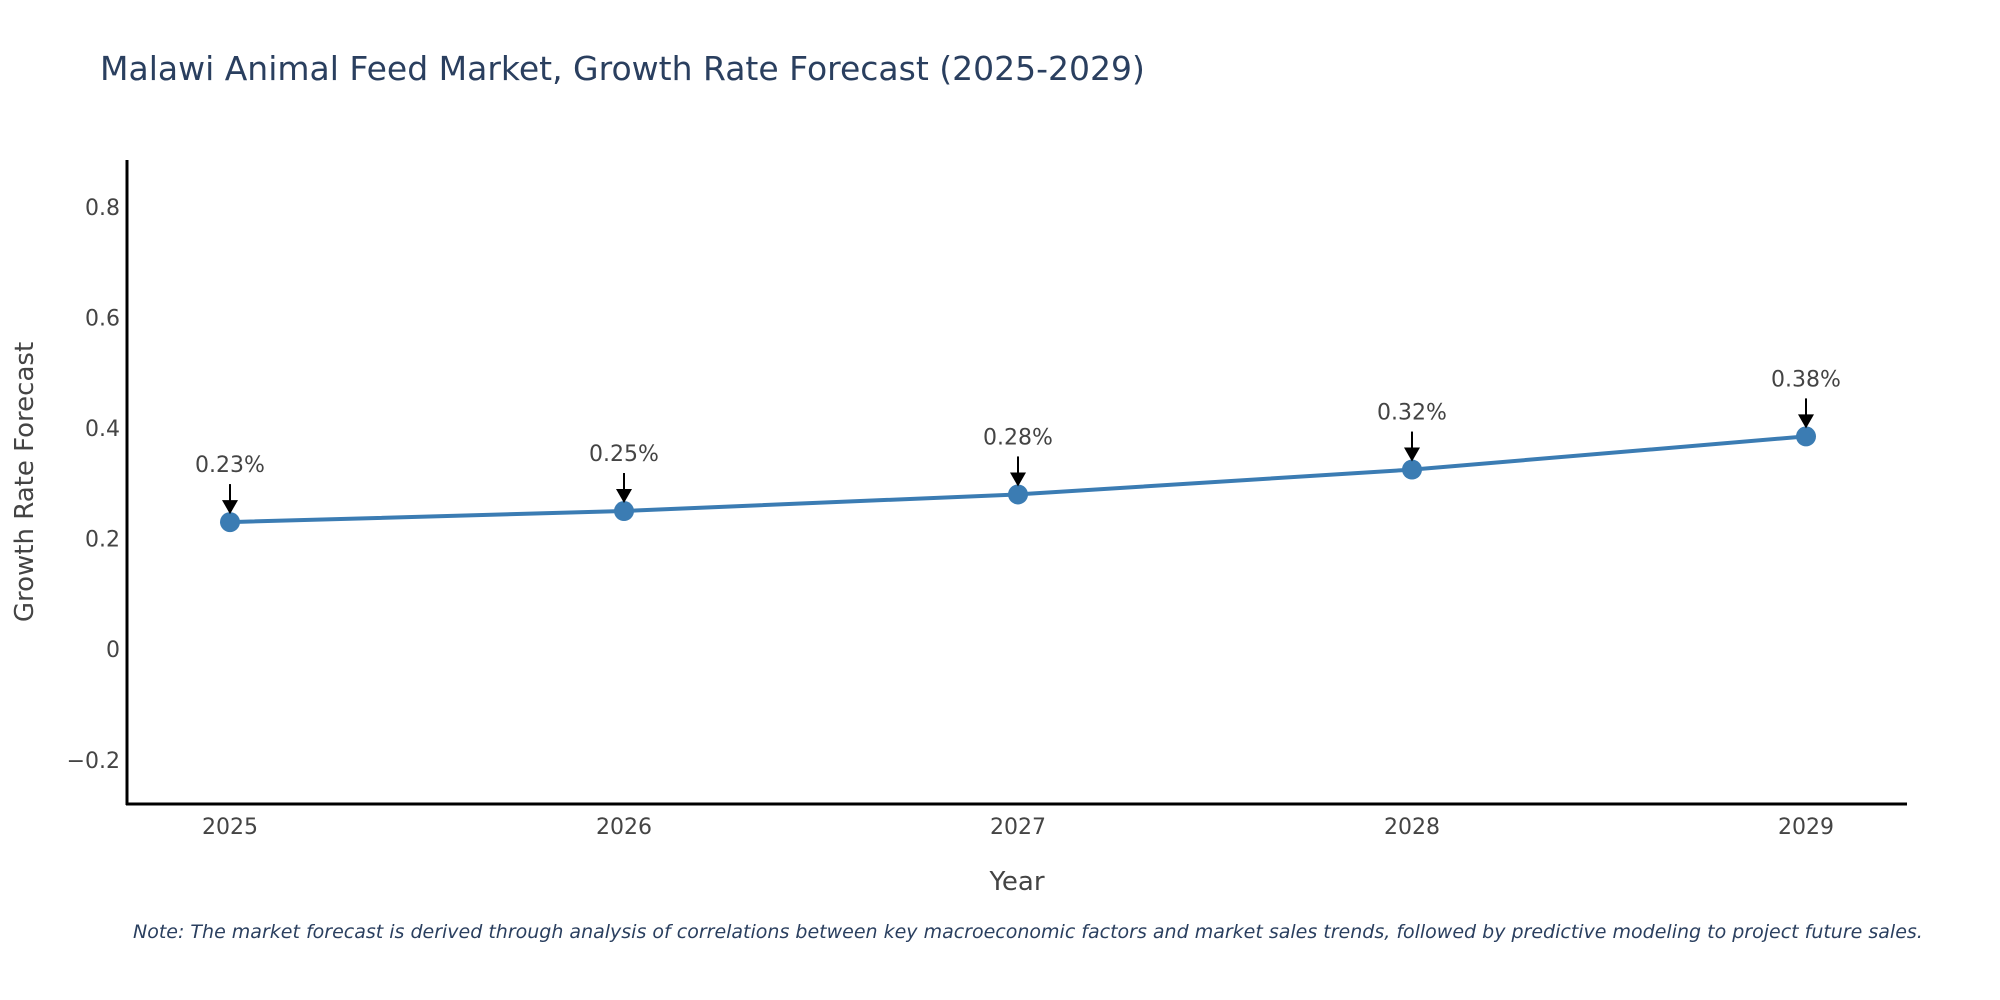 The height and width of the screenshot is (1000, 2000). What do you see at coordinates (93, 761) in the screenshot?
I see `y-tick-label: −0.2` at bounding box center [93, 761].